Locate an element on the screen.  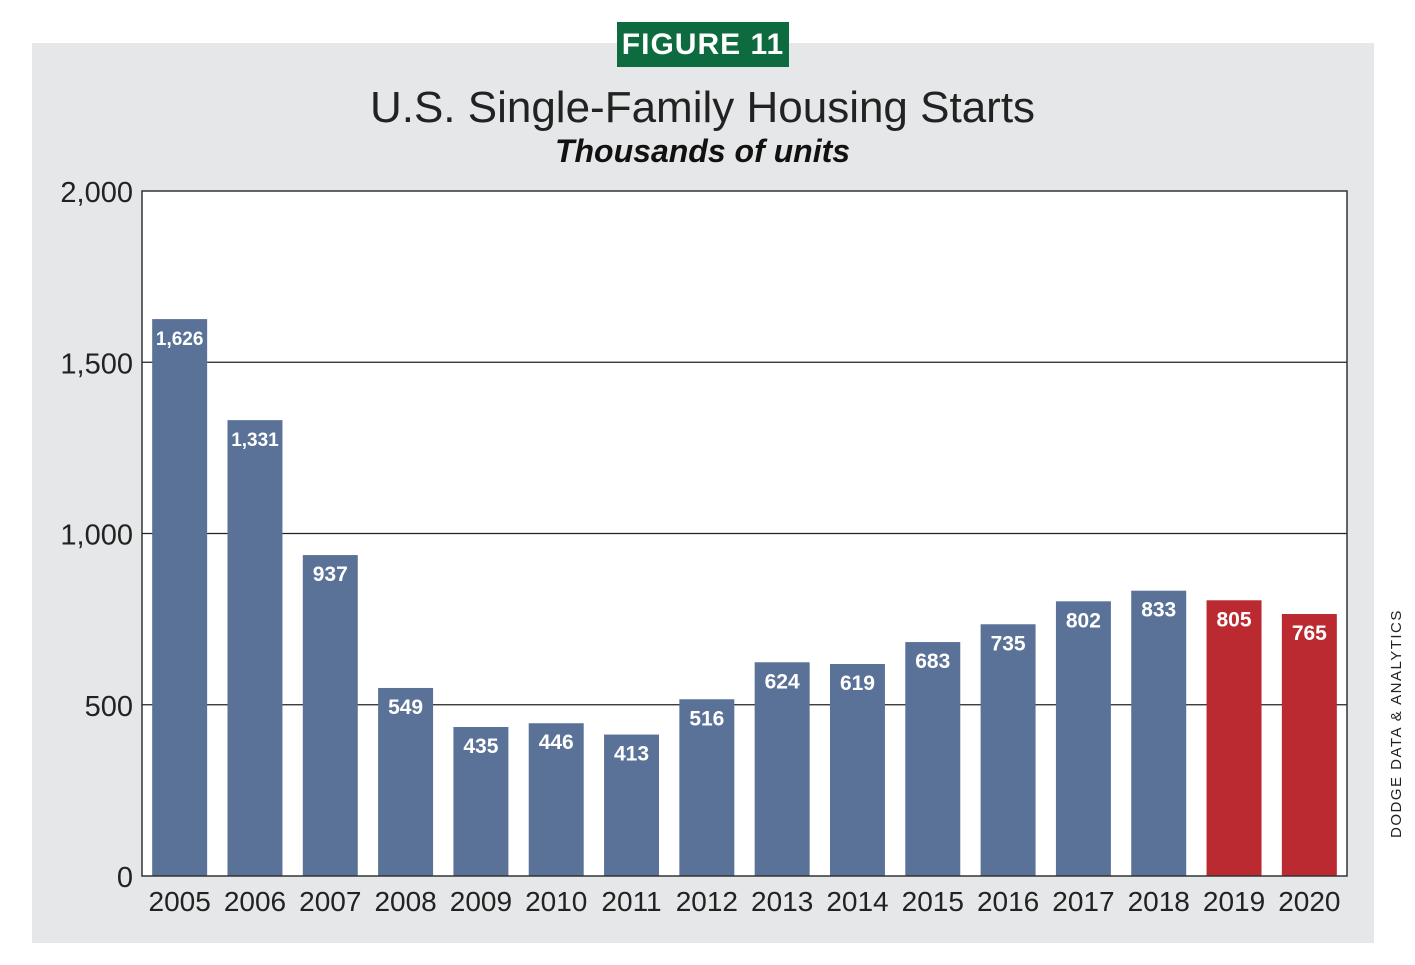
bar-2005 is located at coordinates (180, 598).